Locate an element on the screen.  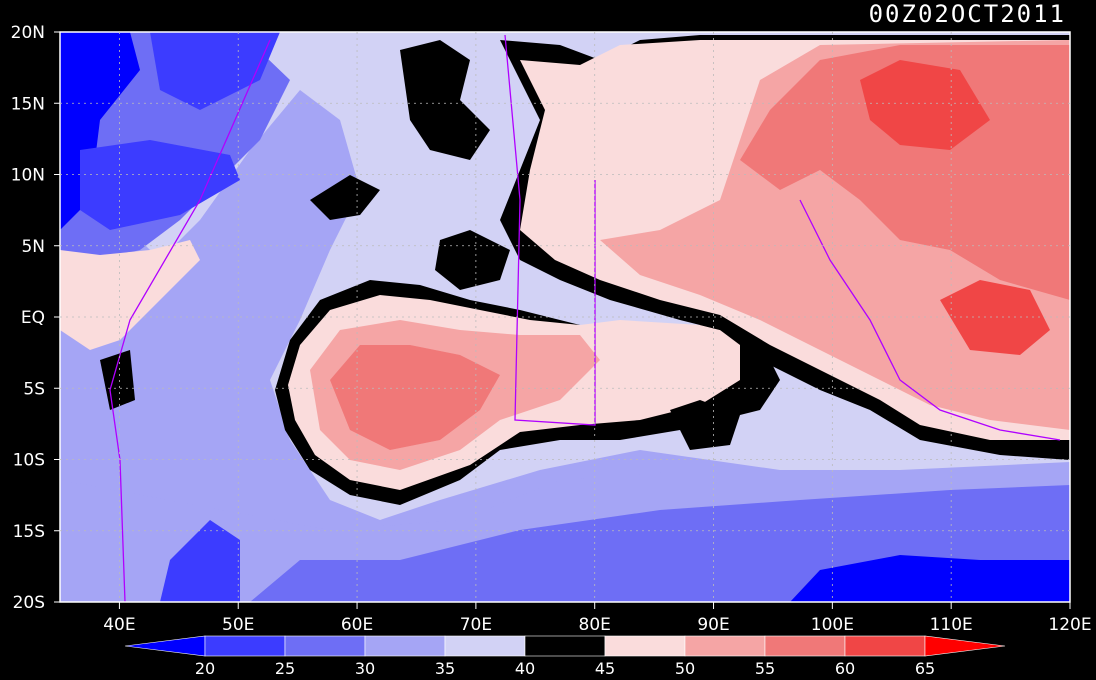
coastline-sumatra is located at coordinates (930, 320).